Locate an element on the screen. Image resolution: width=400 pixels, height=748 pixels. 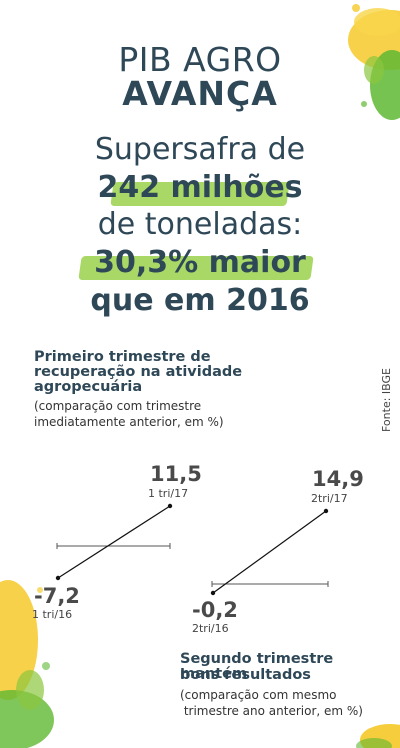
first-start-period: 1 tri/16 is located at coordinates (52, 614).